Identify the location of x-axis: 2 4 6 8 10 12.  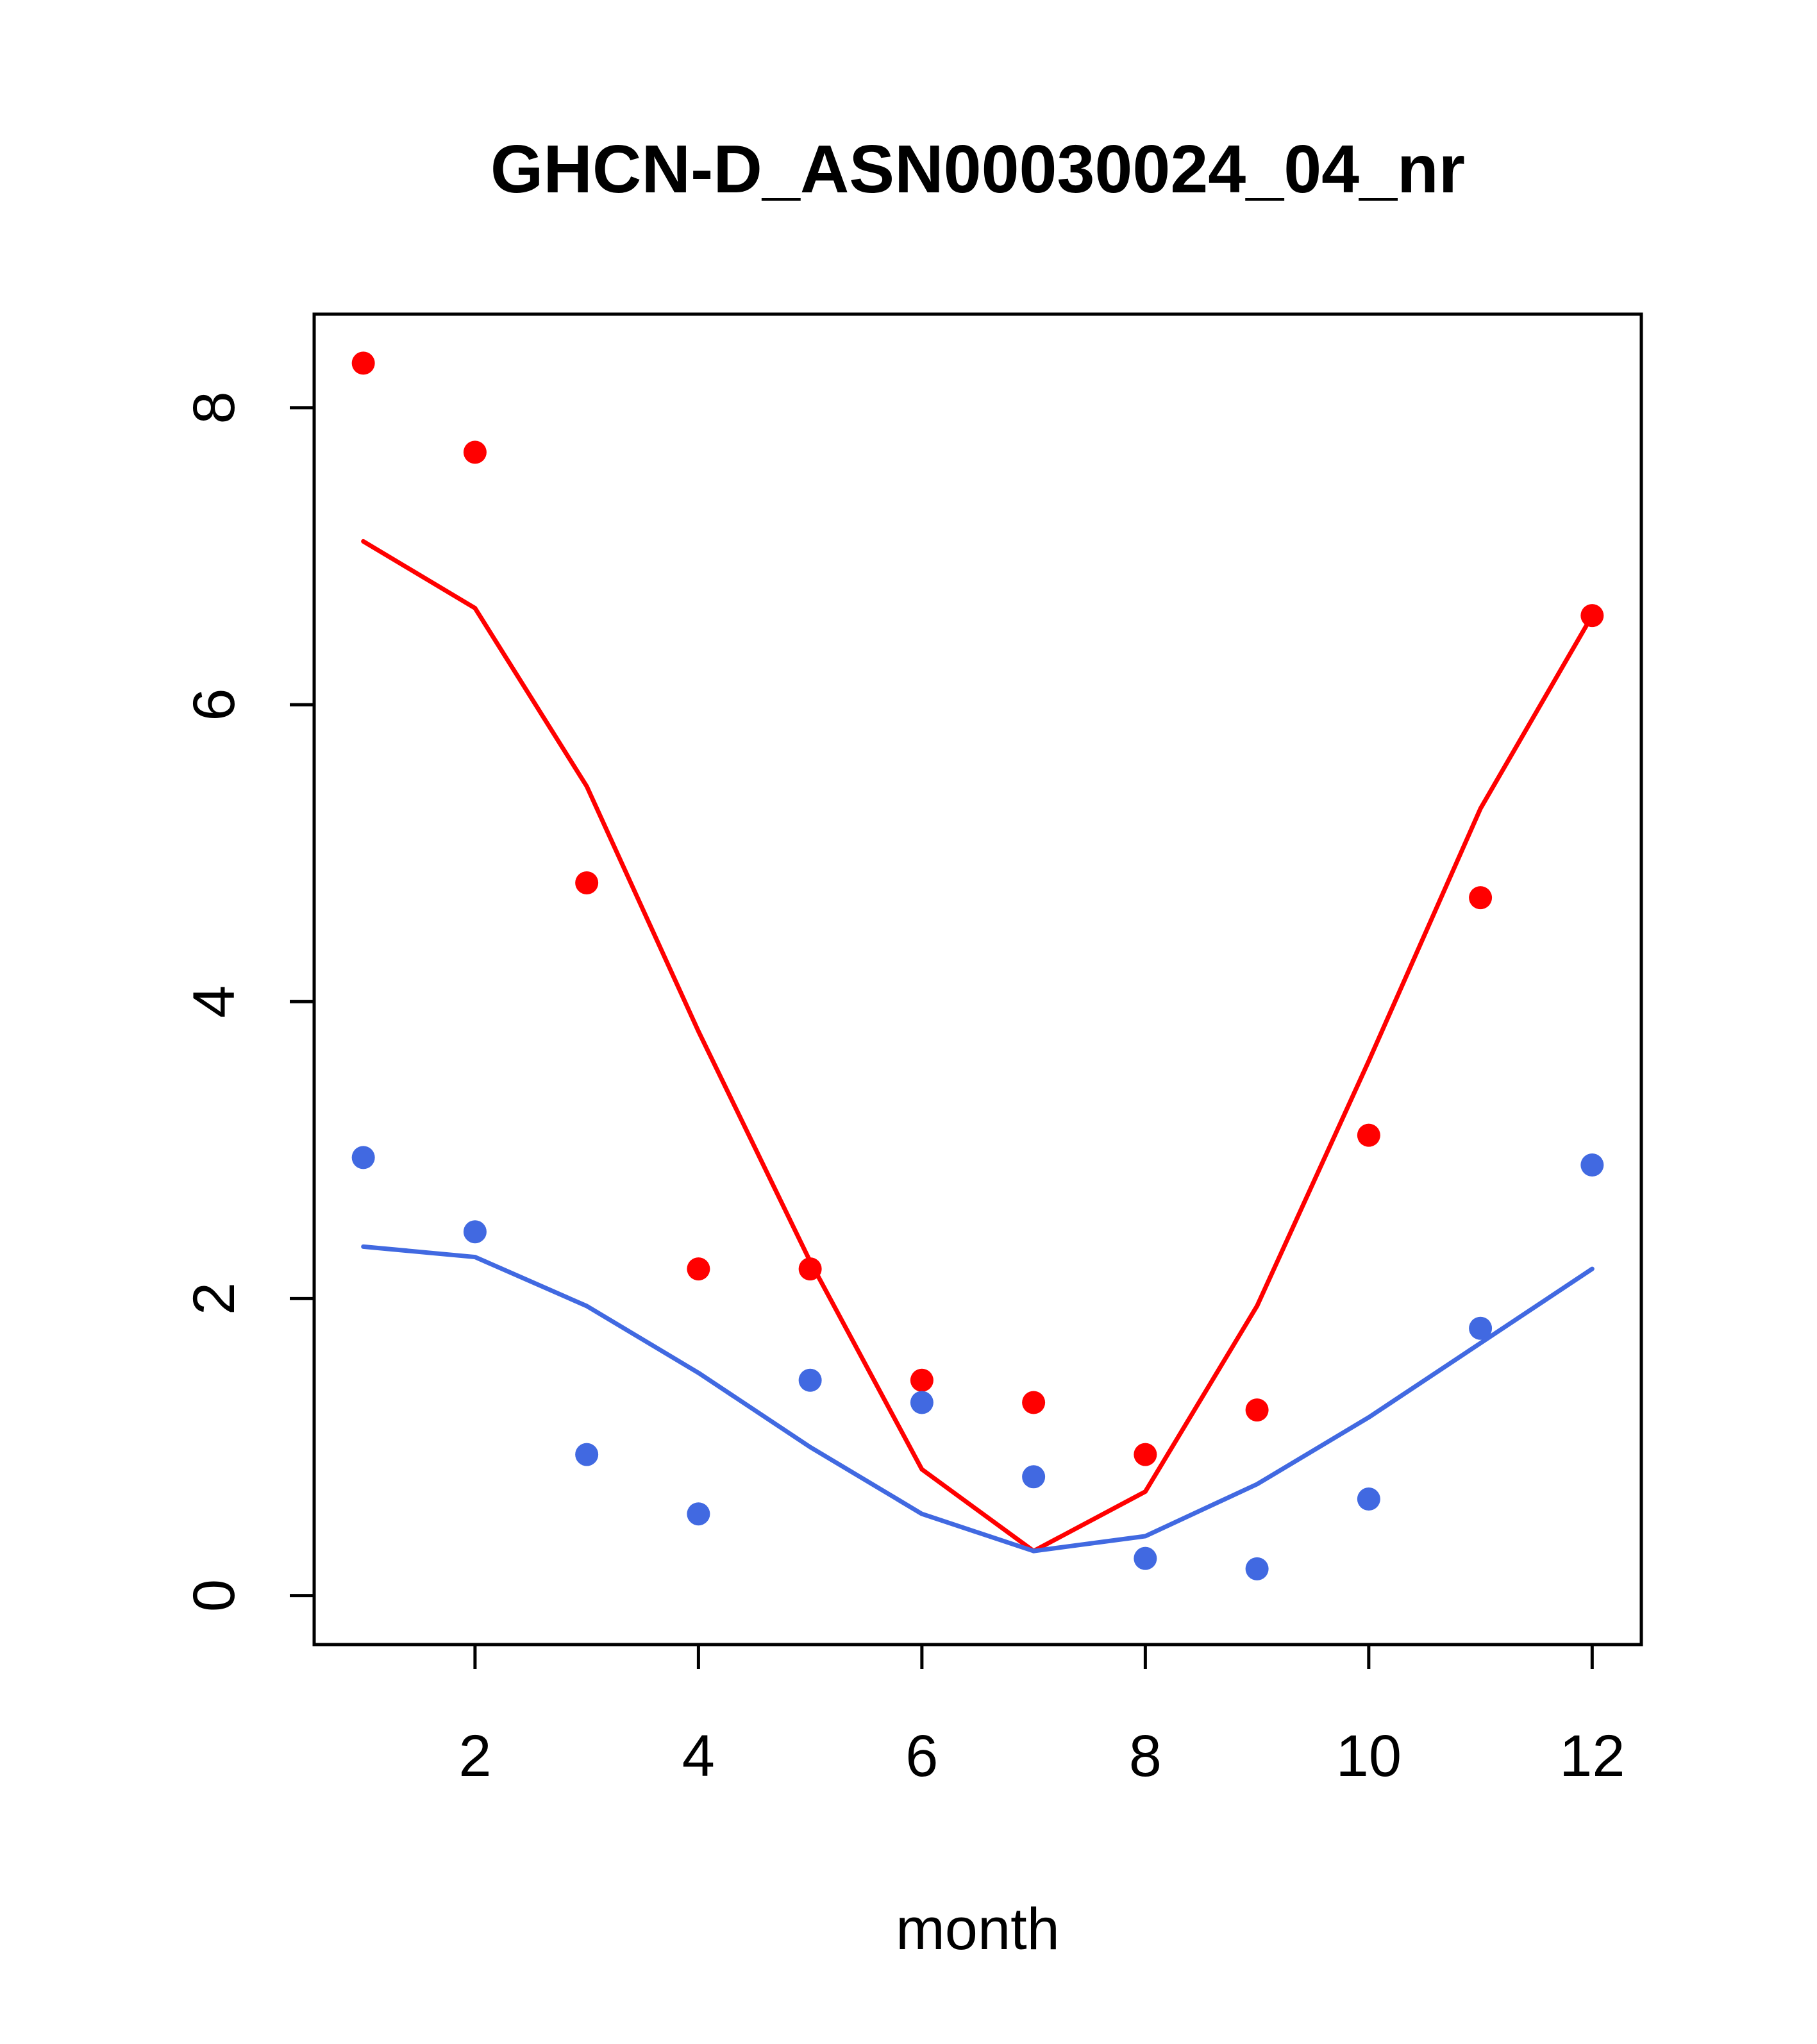
(1041, 1717).